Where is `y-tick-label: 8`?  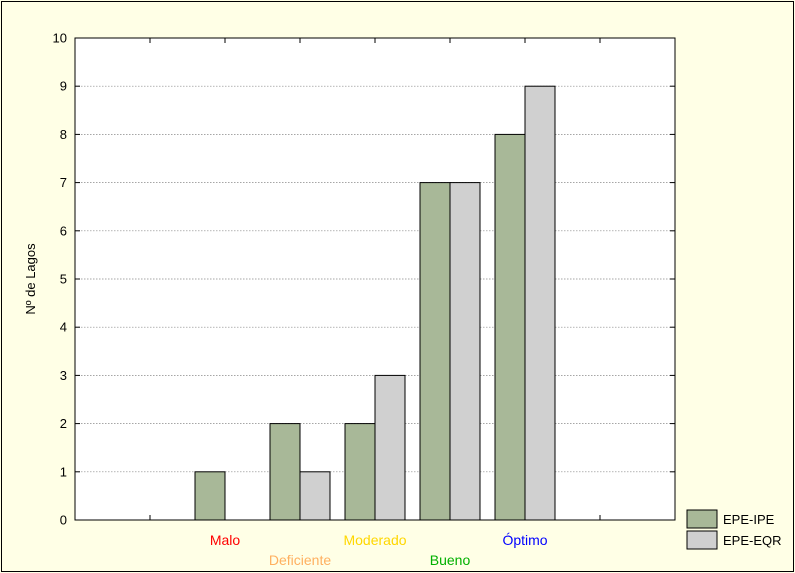
y-tick-label: 8 is located at coordinates (63, 134).